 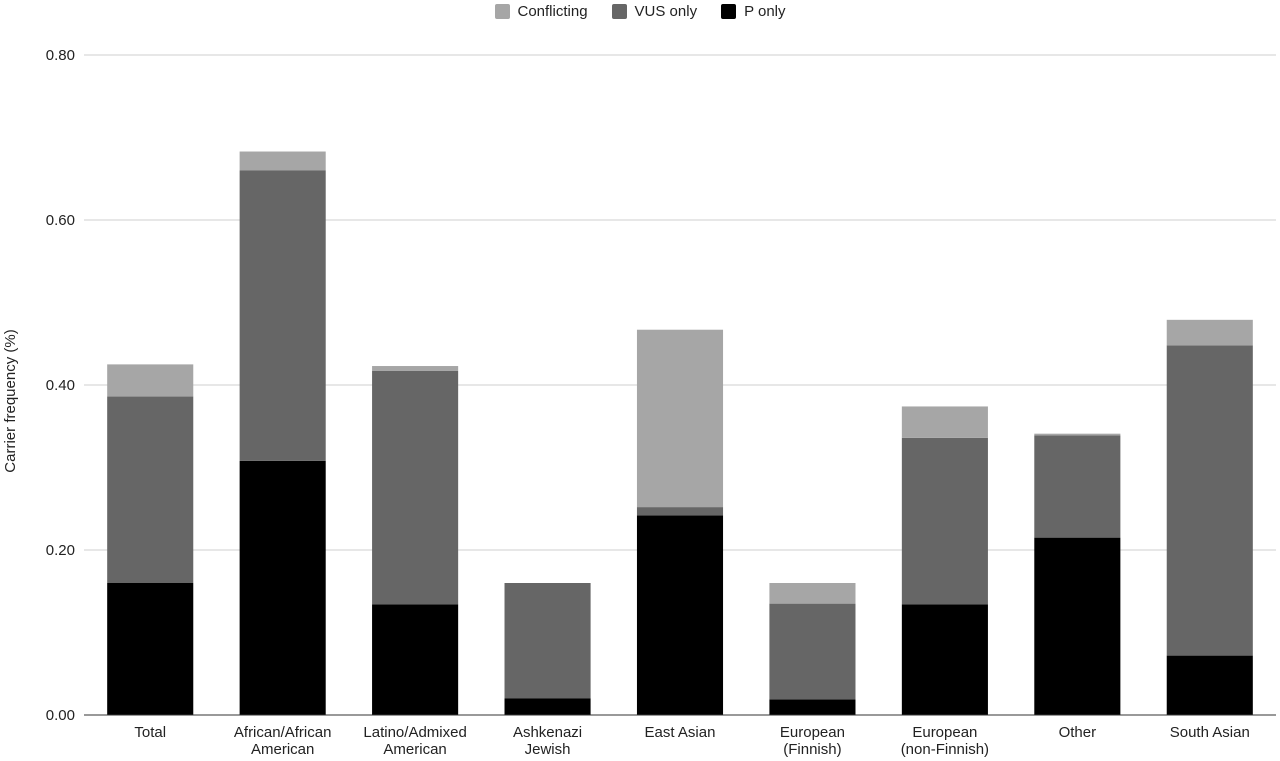 What do you see at coordinates (60, 55) in the screenshot?
I see `y-tick-label: 0.80` at bounding box center [60, 55].